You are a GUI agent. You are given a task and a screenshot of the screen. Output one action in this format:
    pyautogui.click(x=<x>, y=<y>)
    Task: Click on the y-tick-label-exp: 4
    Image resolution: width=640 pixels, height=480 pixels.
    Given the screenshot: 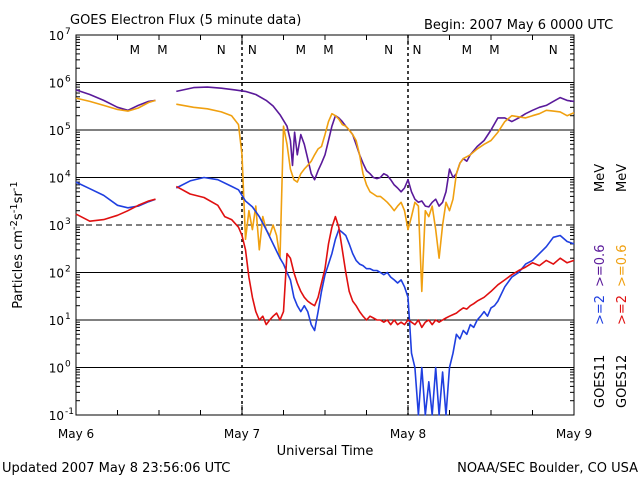 What is the action you would take?
    pyautogui.click(x=68, y=175)
    